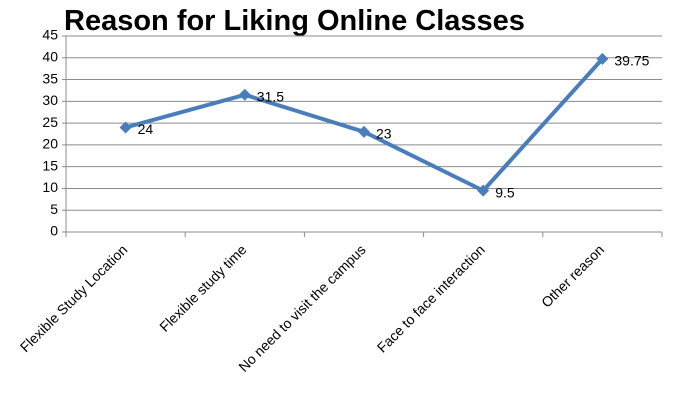 This screenshot has height=408, width=676. What do you see at coordinates (631, 61) in the screenshot?
I see `data-label: 39.75` at bounding box center [631, 61].